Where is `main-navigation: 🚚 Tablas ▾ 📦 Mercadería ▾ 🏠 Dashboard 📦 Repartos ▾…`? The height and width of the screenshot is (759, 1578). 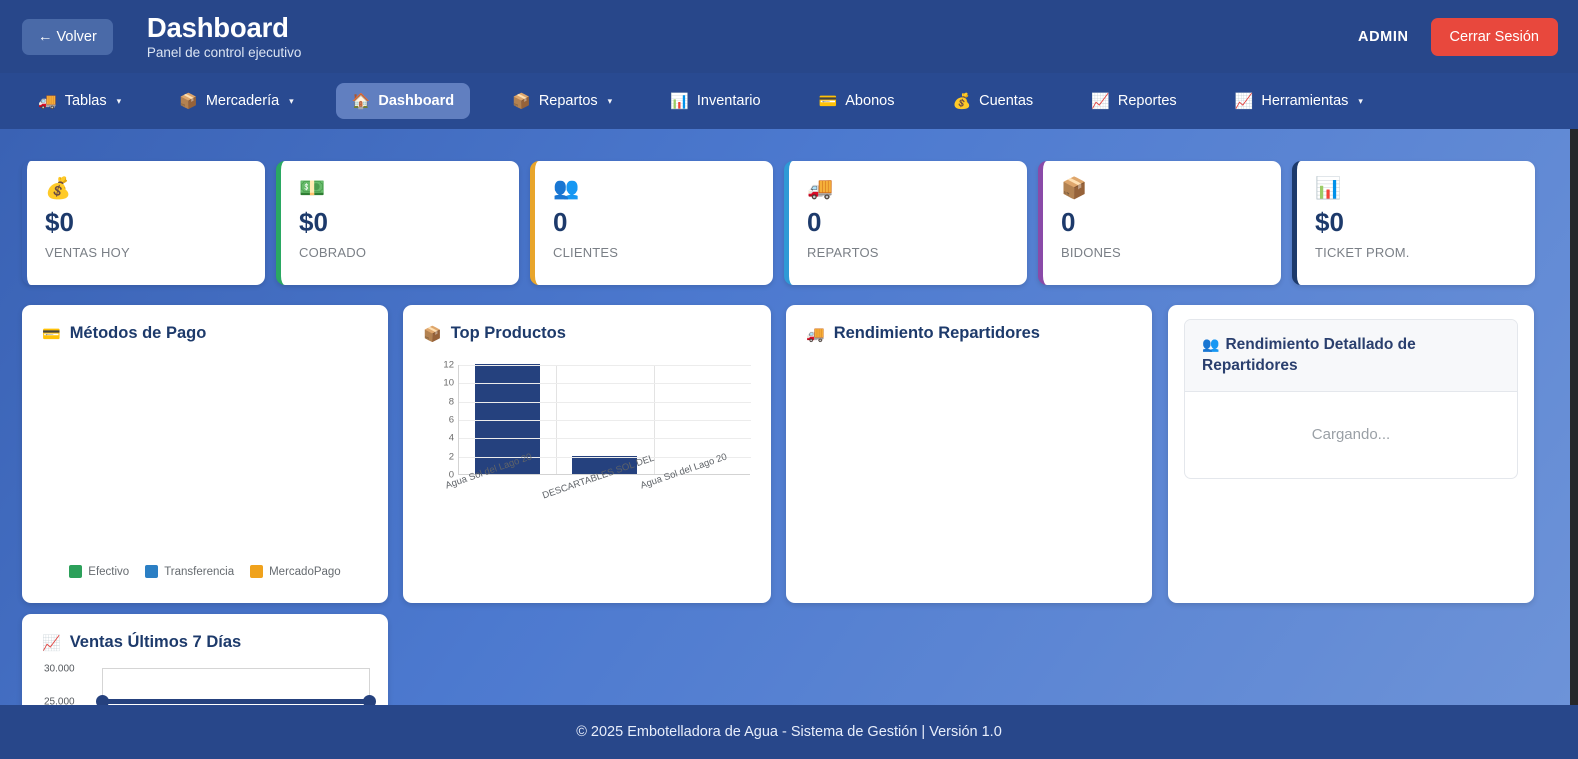 main-navigation: 🚚 Tablas ▾ 📦 Mercadería ▾ 🏠 Dashboard 📦 Repartos ▾… is located at coordinates (789, 101).